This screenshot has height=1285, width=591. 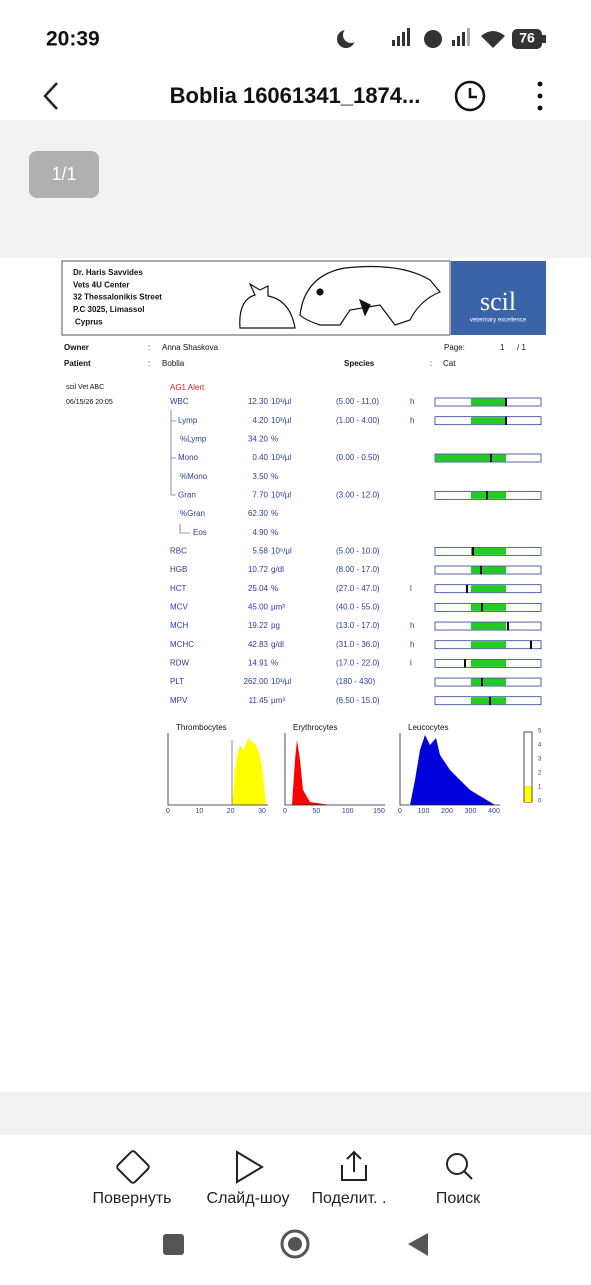 I want to click on viewer-bg, so click(x=295, y=1113).